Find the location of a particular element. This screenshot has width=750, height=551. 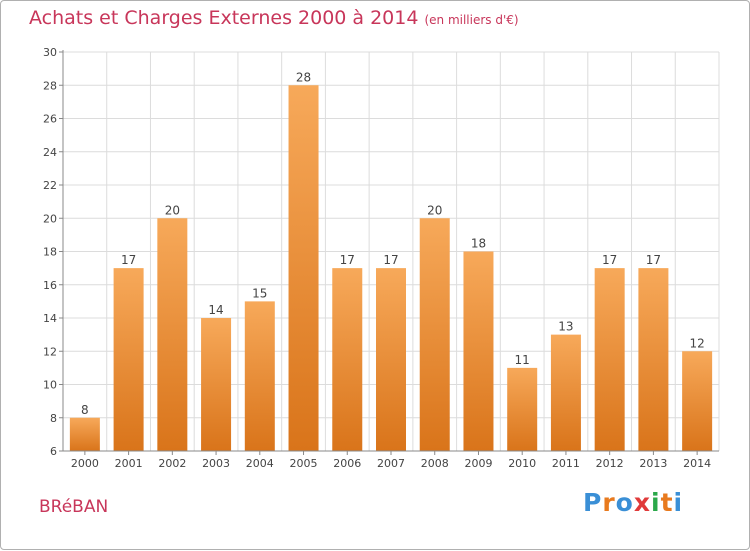

x-tick-label: 2012 is located at coordinates (610, 463).